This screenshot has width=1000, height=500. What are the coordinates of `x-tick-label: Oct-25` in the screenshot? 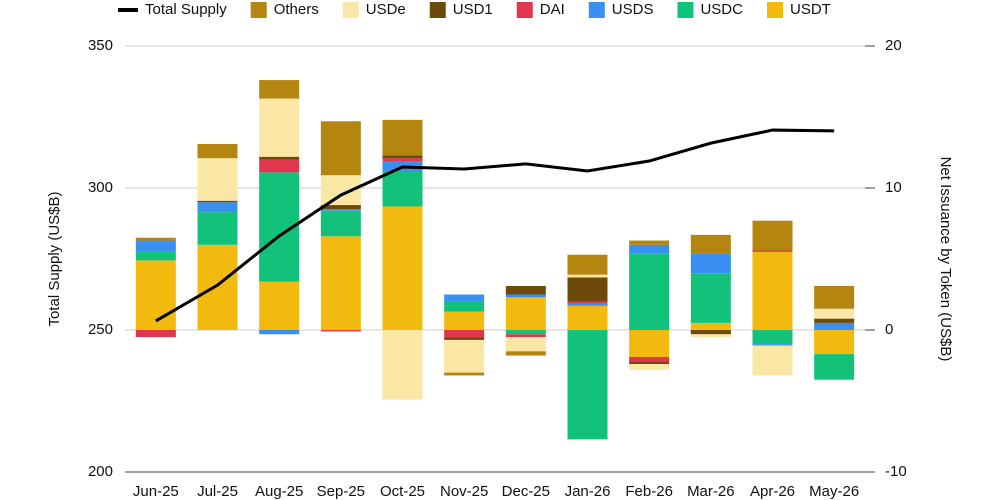 It's located at (402, 491).